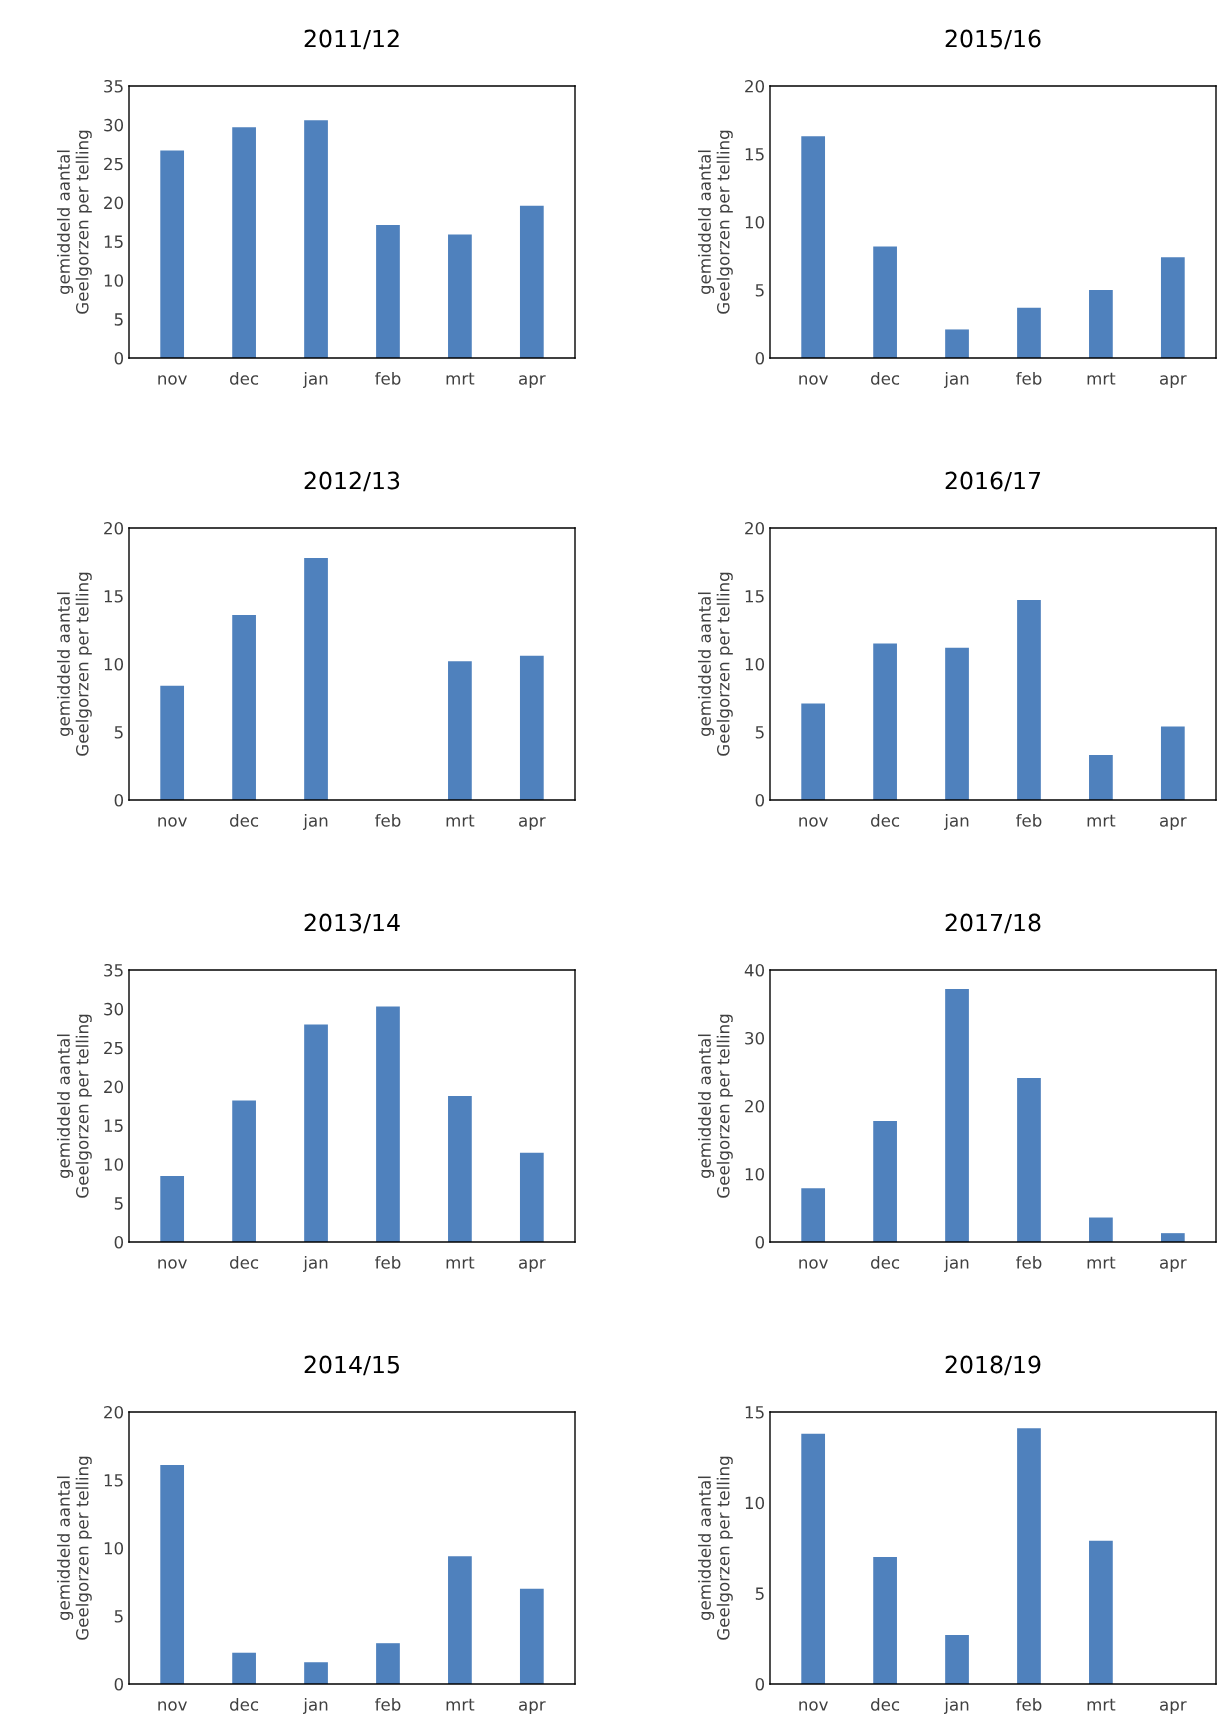 Image resolution: width=1221 pixels, height=1733 pixels. Describe the element at coordinates (351, 1365) in the screenshot. I see `chart-title: 2014/15` at that location.